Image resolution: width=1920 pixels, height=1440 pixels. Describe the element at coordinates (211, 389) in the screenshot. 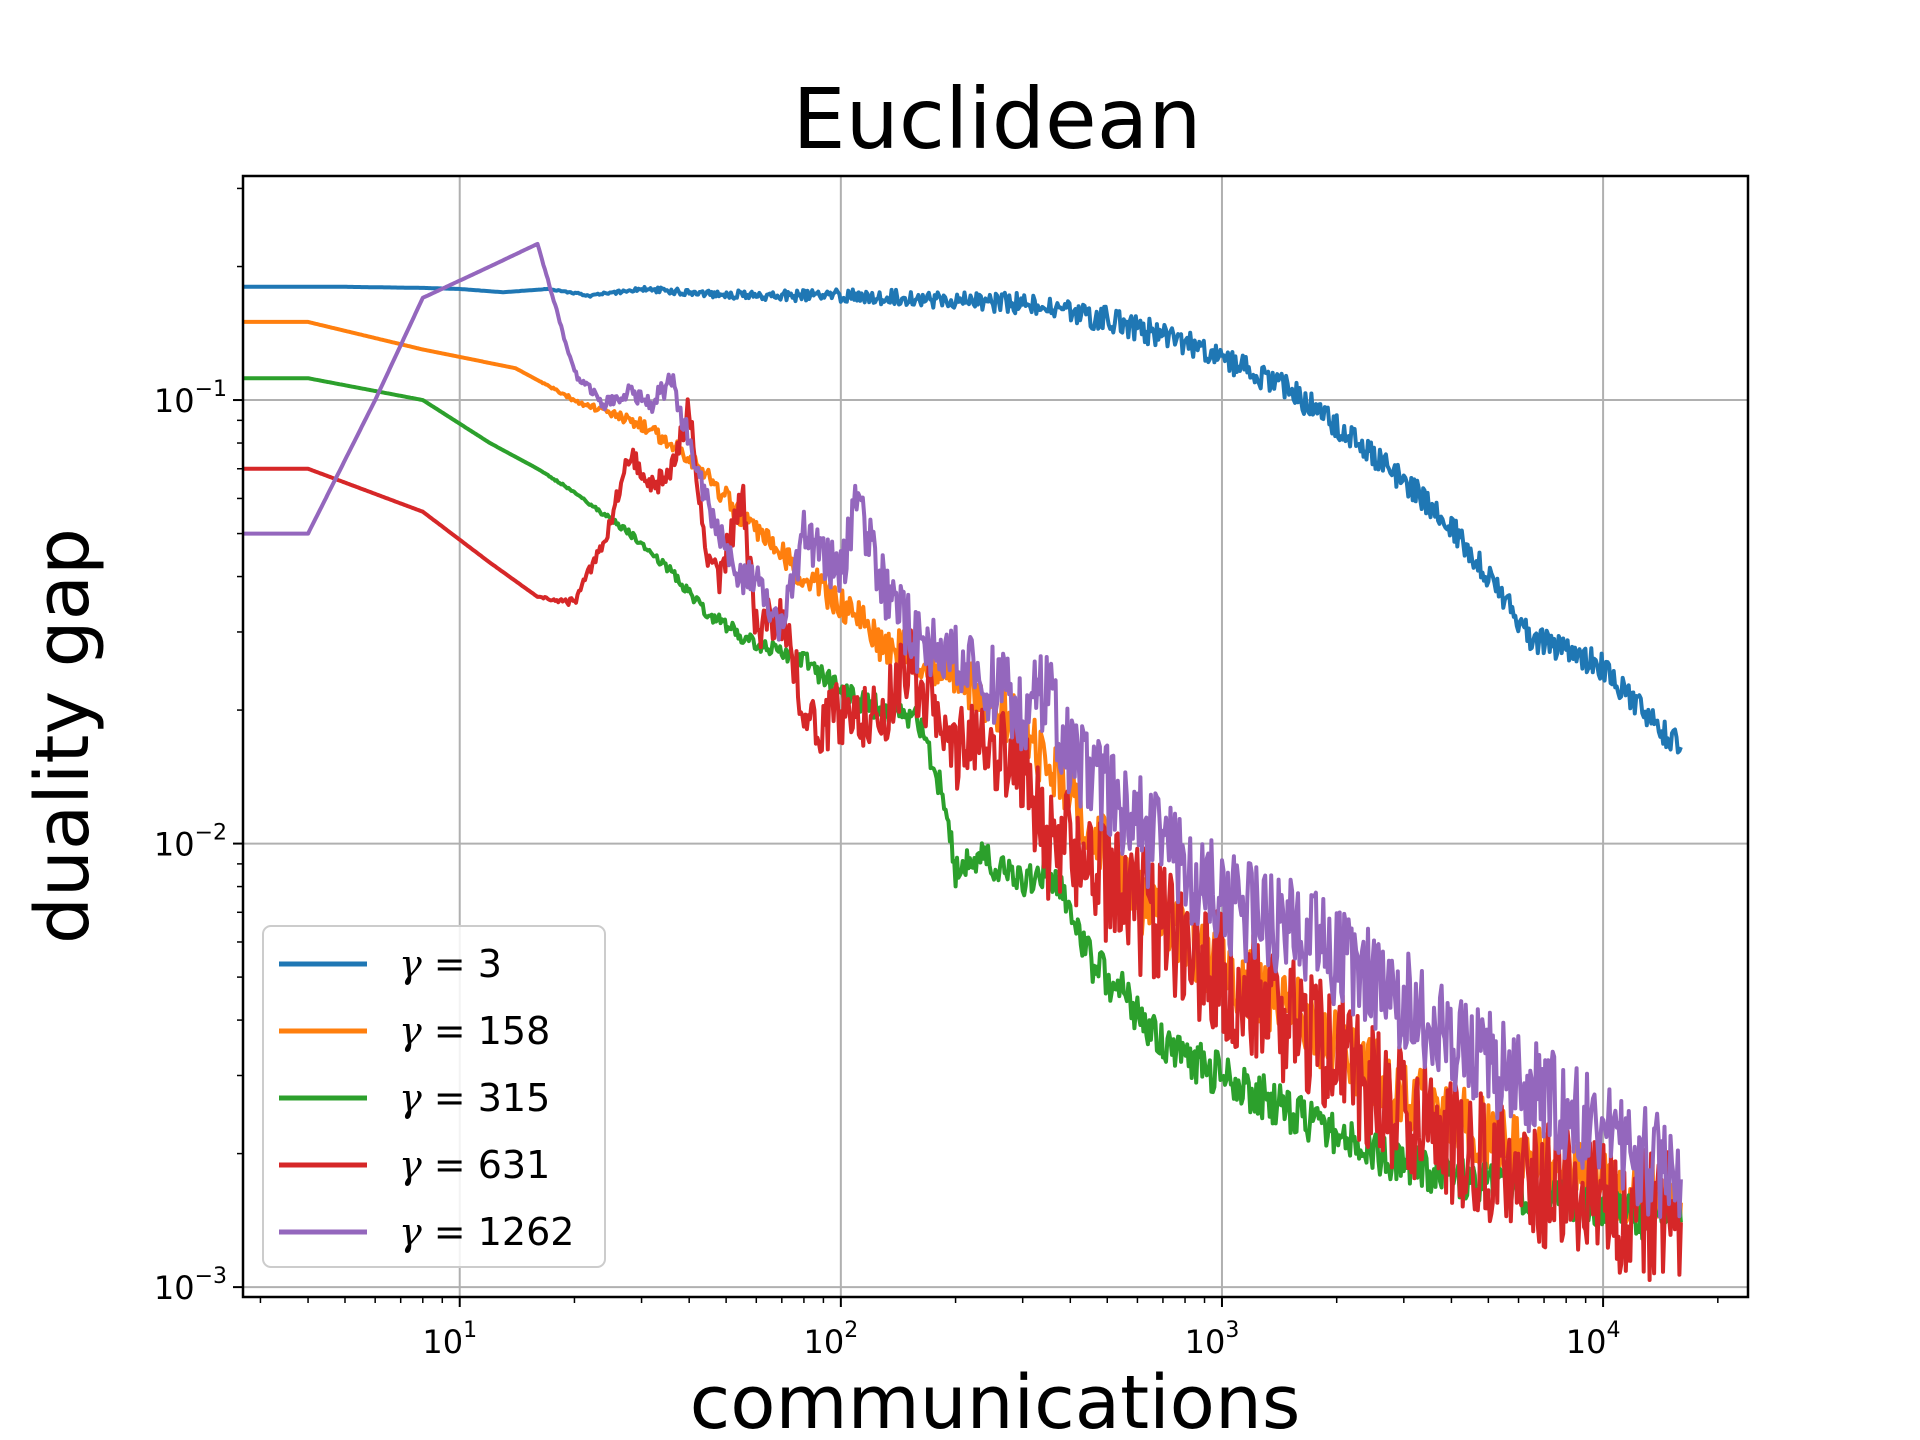

I see `y-tick-exponent: −1` at that location.